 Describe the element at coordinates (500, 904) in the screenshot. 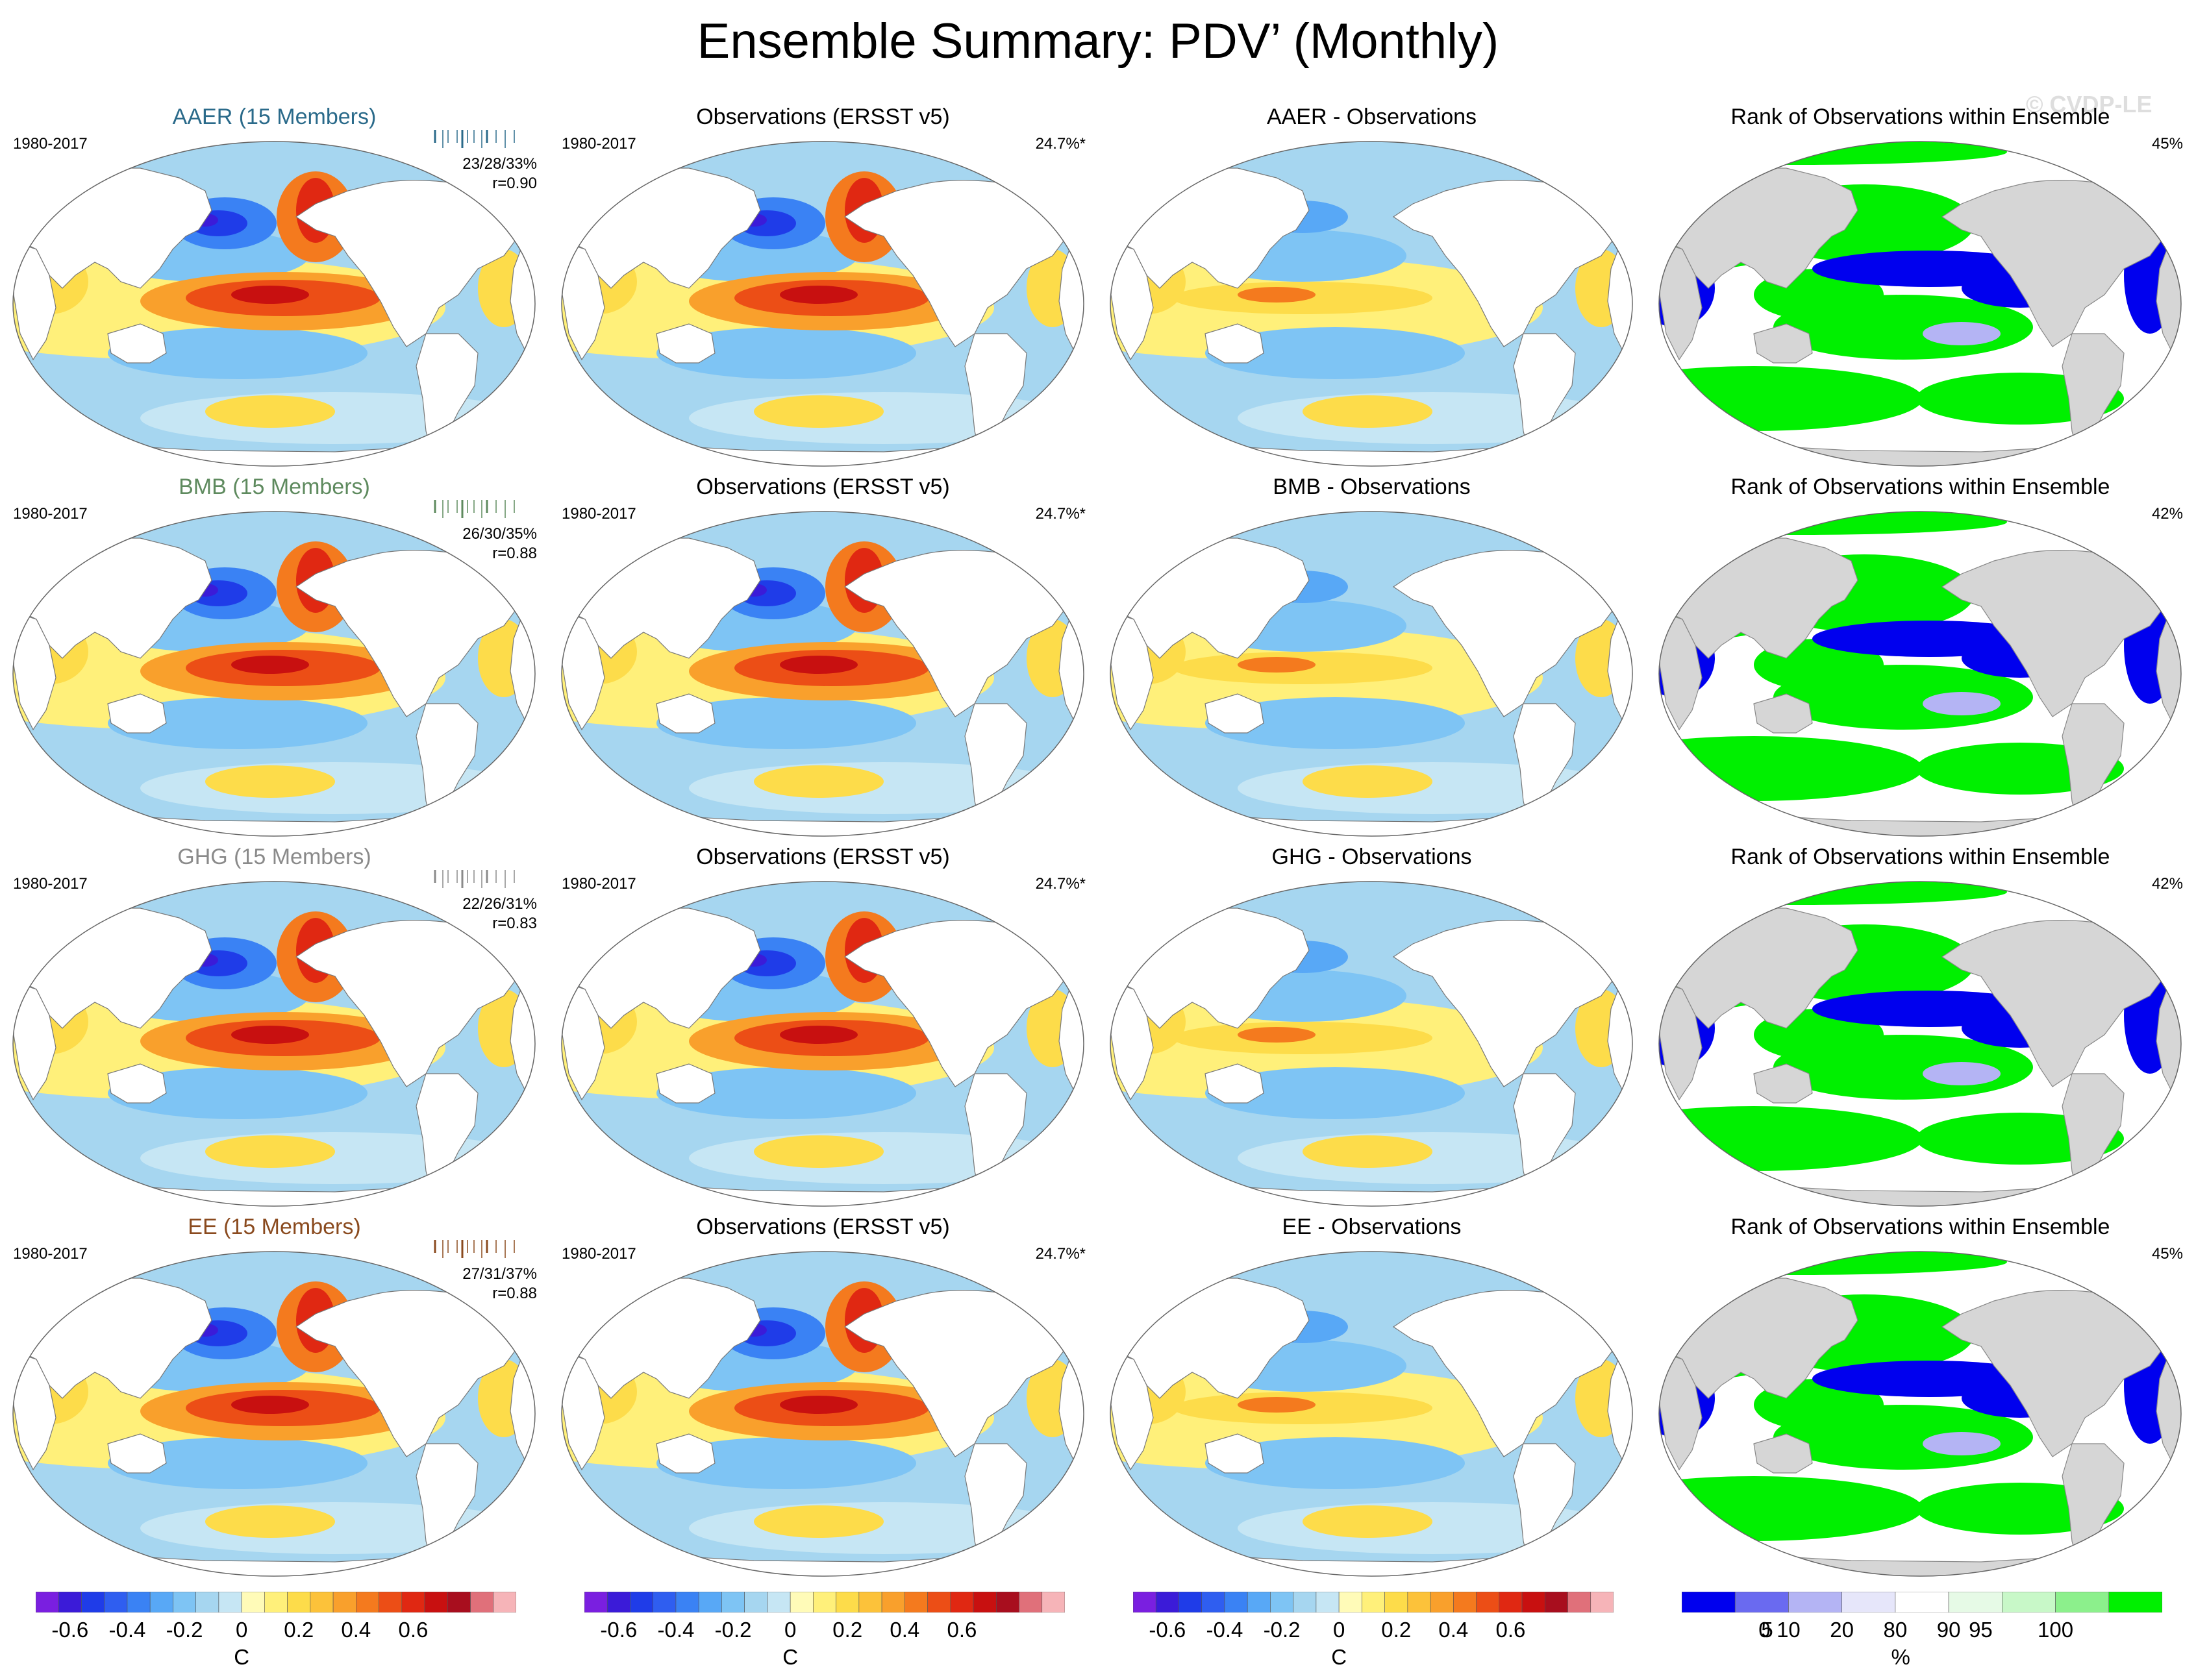

I see `spread-values: 22/26/31%` at that location.